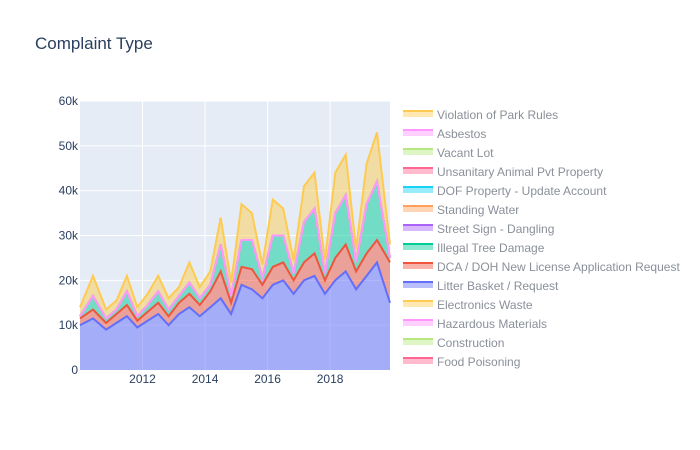 This screenshot has height=450, width=700. I want to click on area-dca-doh-new-license-application-request, so click(235, 285).